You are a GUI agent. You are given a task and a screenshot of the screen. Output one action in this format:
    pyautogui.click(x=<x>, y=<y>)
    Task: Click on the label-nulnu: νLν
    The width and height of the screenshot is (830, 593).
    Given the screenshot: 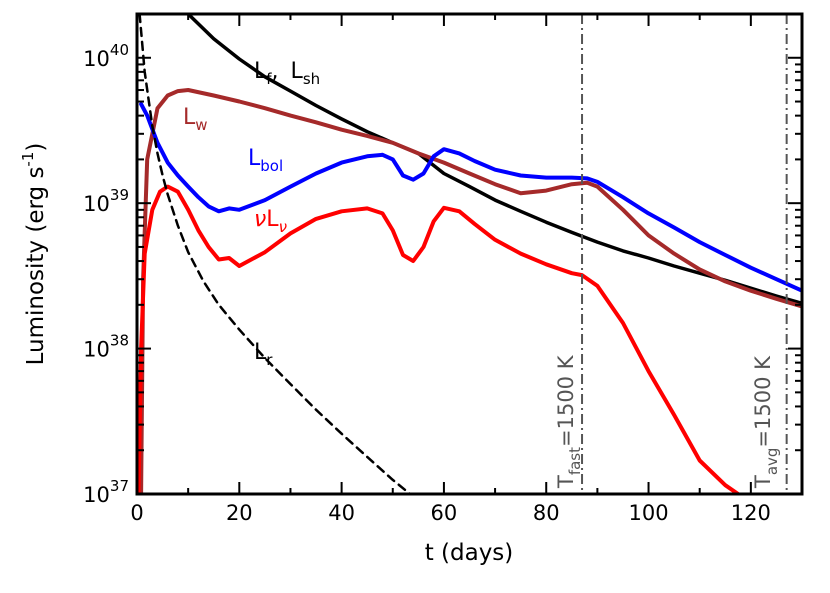 What is the action you would take?
    pyautogui.click(x=270, y=221)
    